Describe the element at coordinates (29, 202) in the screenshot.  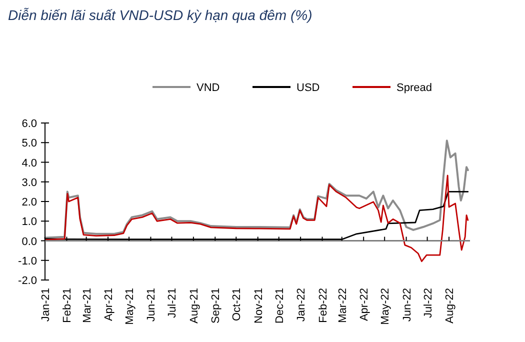
I see `y-tick-label: 2.0` at that location.